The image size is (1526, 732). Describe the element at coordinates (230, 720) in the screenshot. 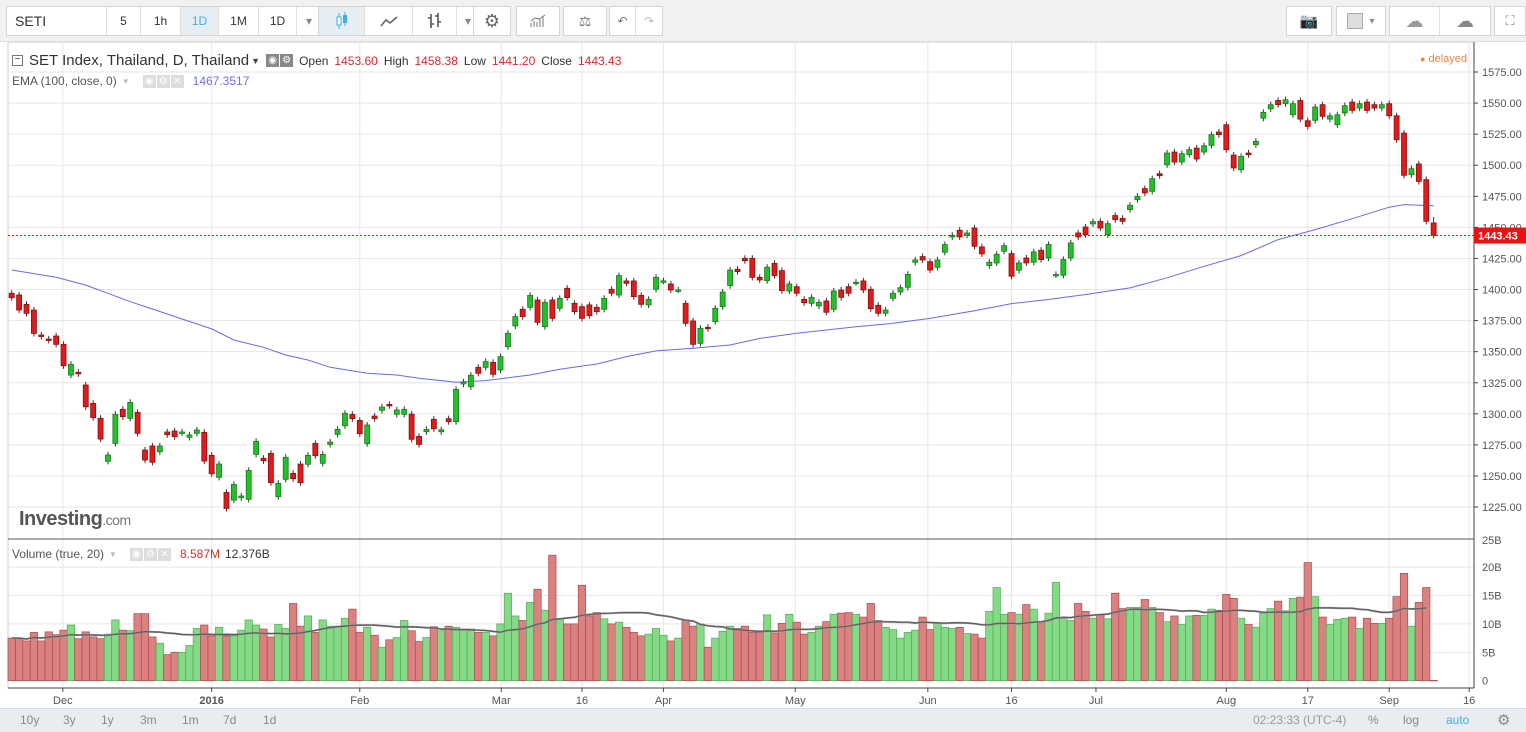

I see `range-7d: 7d` at that location.